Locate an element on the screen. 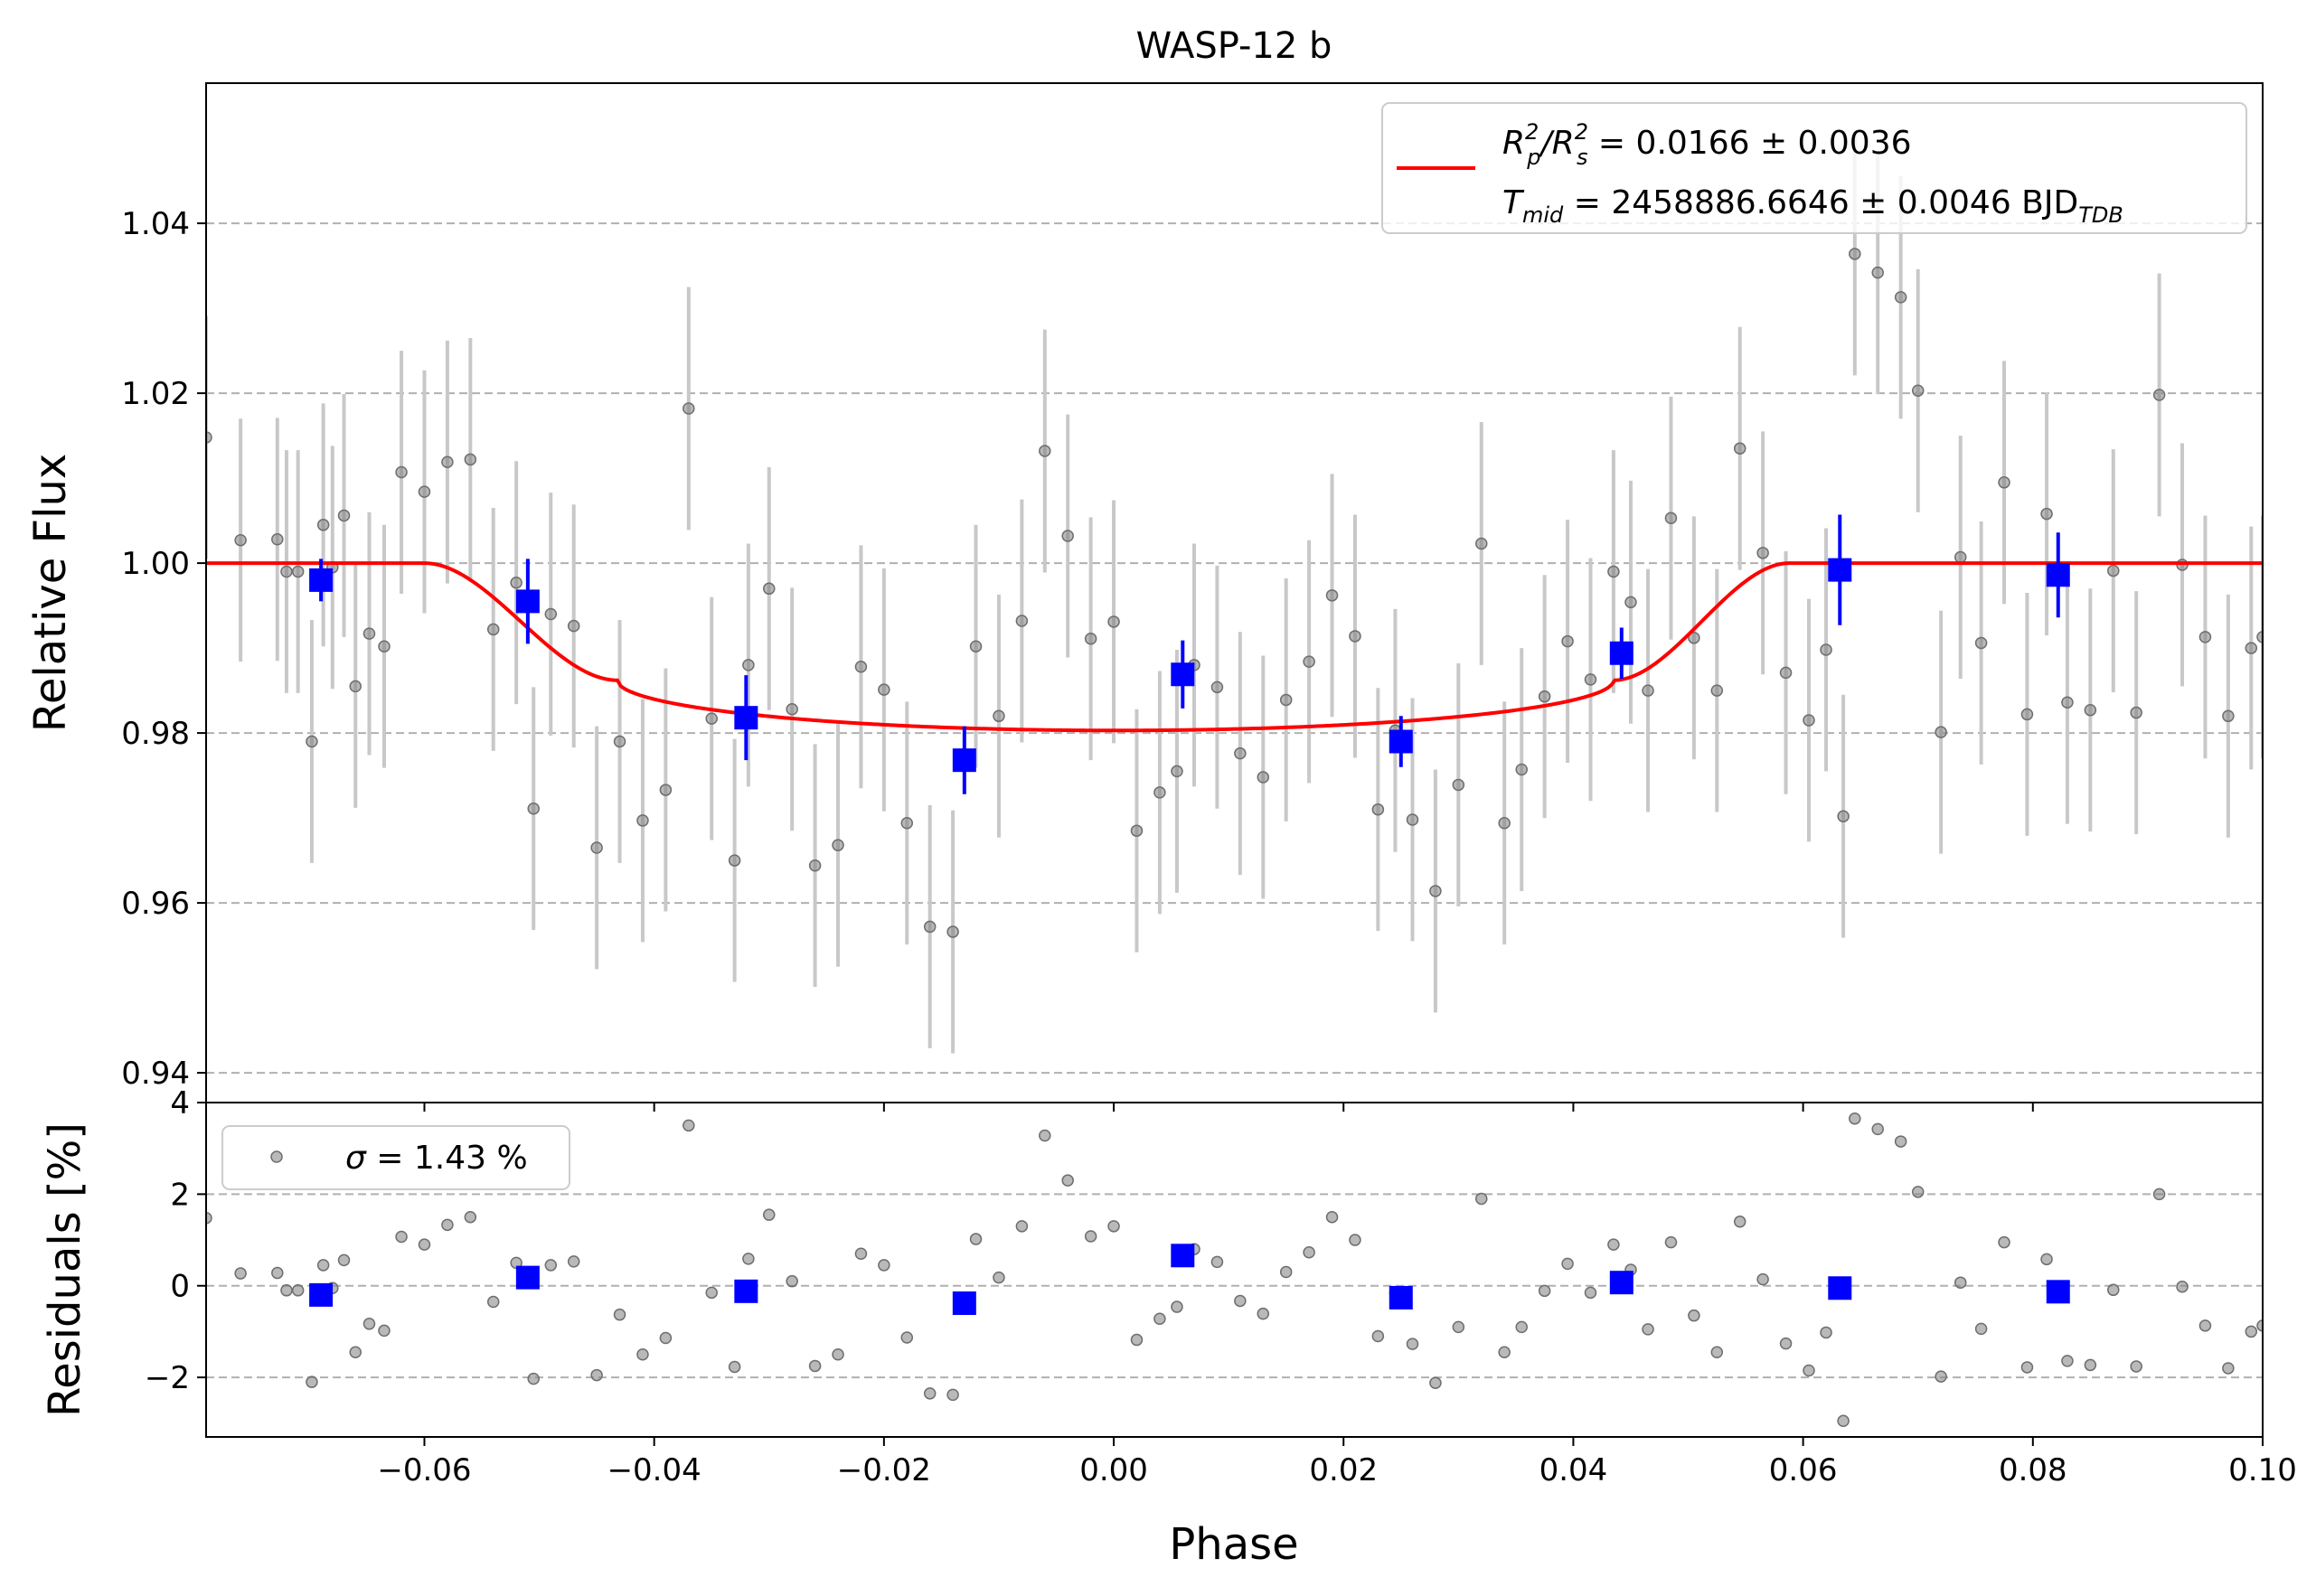 This screenshot has width=2316, height=1596. x-tick-label: −0.04 is located at coordinates (654, 1470).